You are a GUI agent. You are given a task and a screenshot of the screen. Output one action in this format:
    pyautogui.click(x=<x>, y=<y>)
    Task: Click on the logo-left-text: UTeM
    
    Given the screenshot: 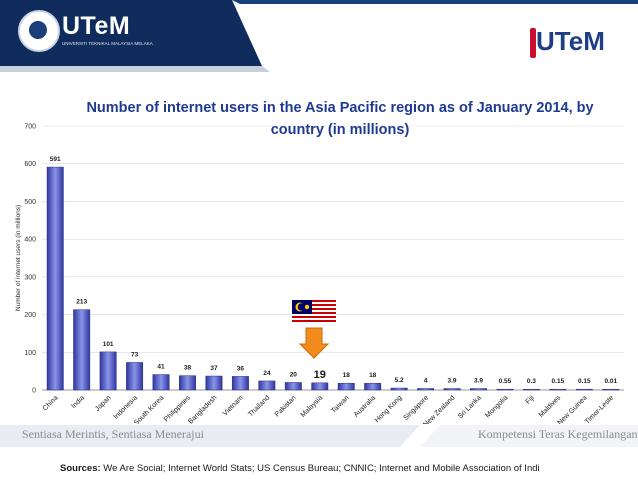 What is the action you would take?
    pyautogui.click(x=96, y=26)
    